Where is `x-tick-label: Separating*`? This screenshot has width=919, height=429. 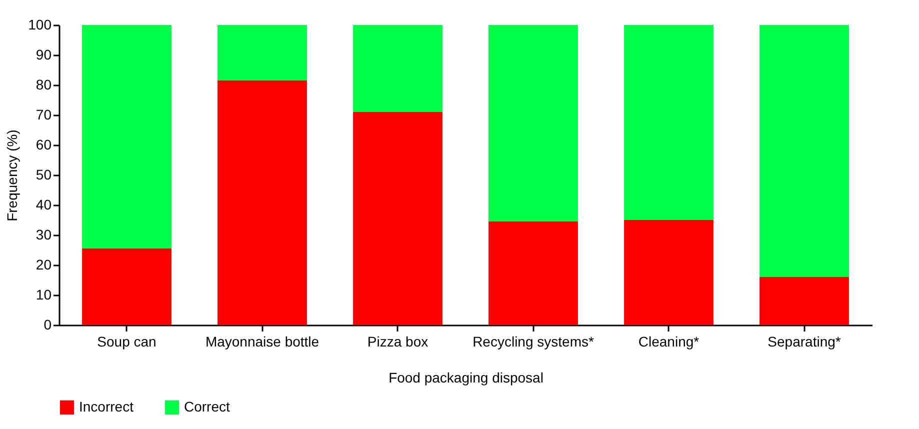
x-tick-label: Separating* is located at coordinates (805, 342).